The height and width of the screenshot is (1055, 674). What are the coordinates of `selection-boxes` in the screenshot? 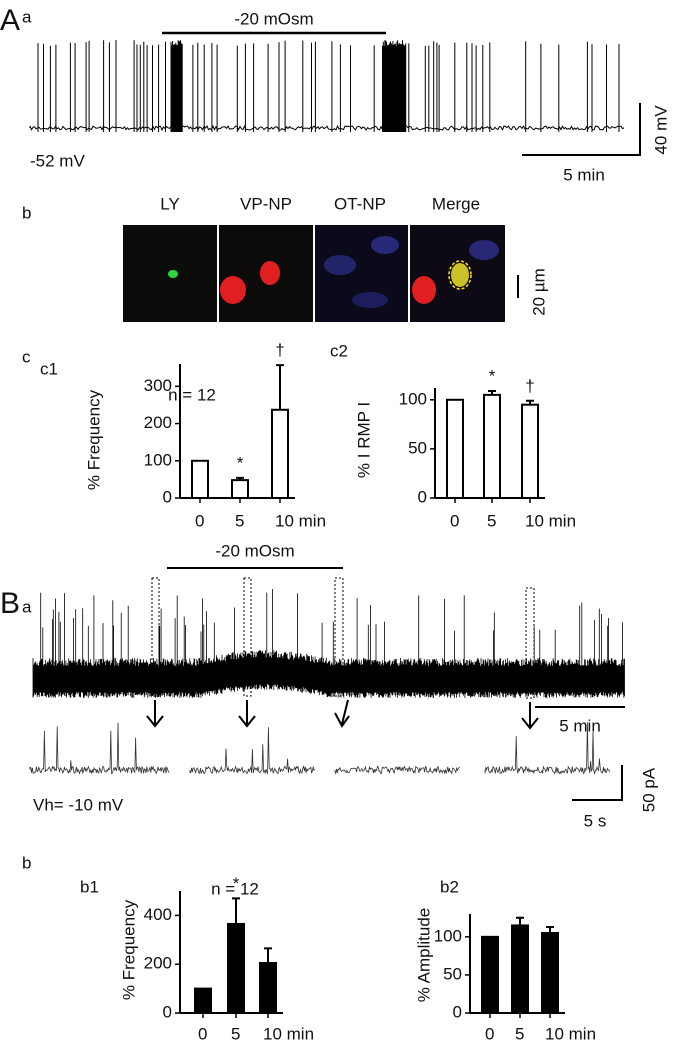 It's located at (343, 638).